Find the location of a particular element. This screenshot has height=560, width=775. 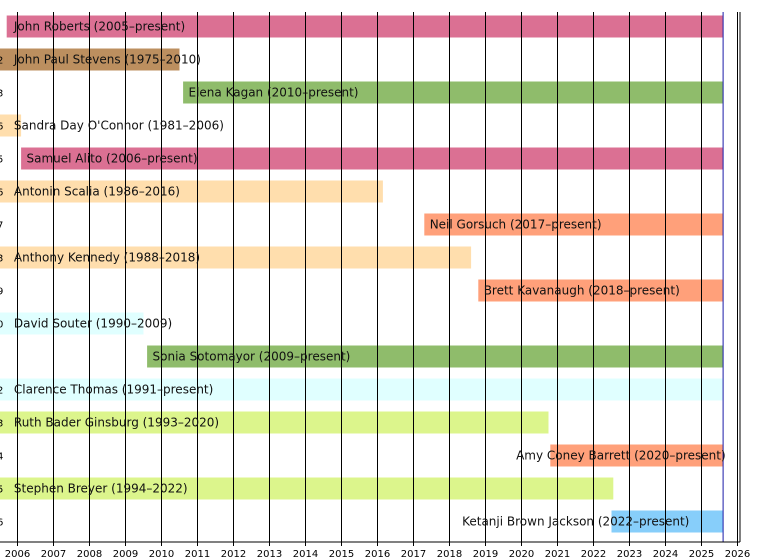

bar-label-12: Ruth Bader Ginsburg (1993–2020) is located at coordinates (116, 423).